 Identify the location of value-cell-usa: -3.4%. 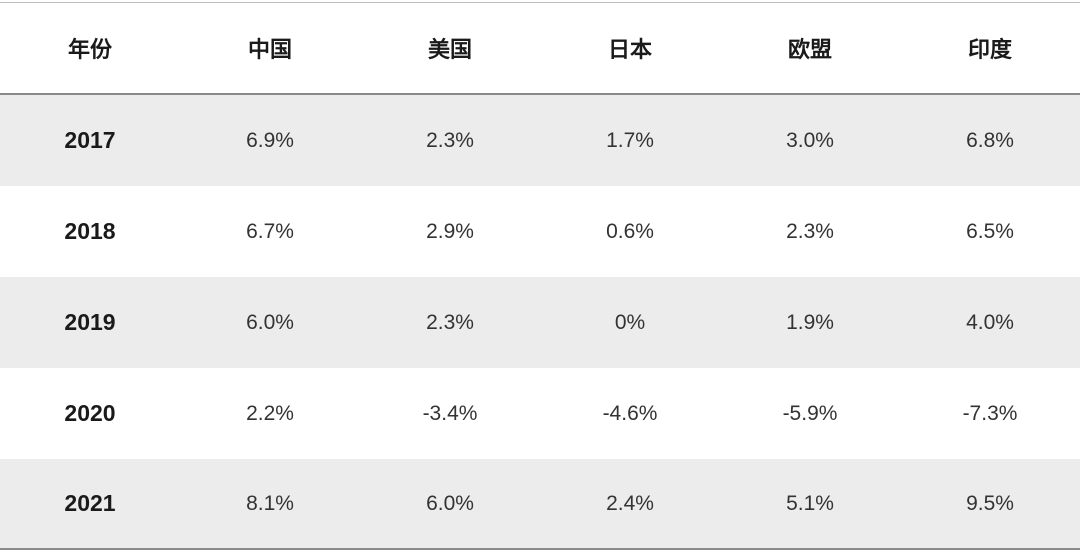
(450, 413).